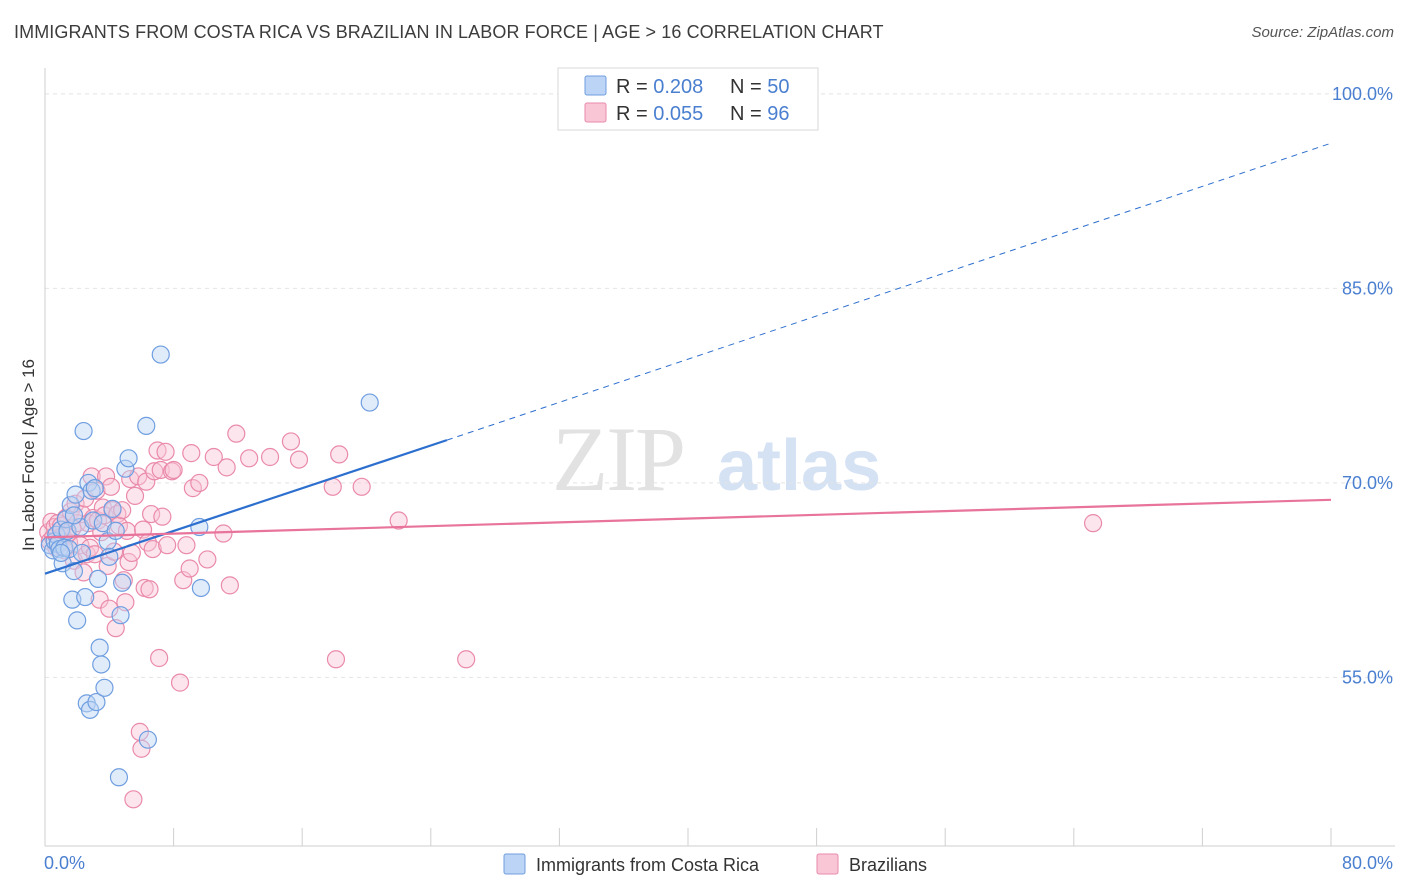 The width and height of the screenshot is (1406, 892). Describe the element at coordinates (778, 87) in the screenshot. I see `legend-n-value: 50` at that location.